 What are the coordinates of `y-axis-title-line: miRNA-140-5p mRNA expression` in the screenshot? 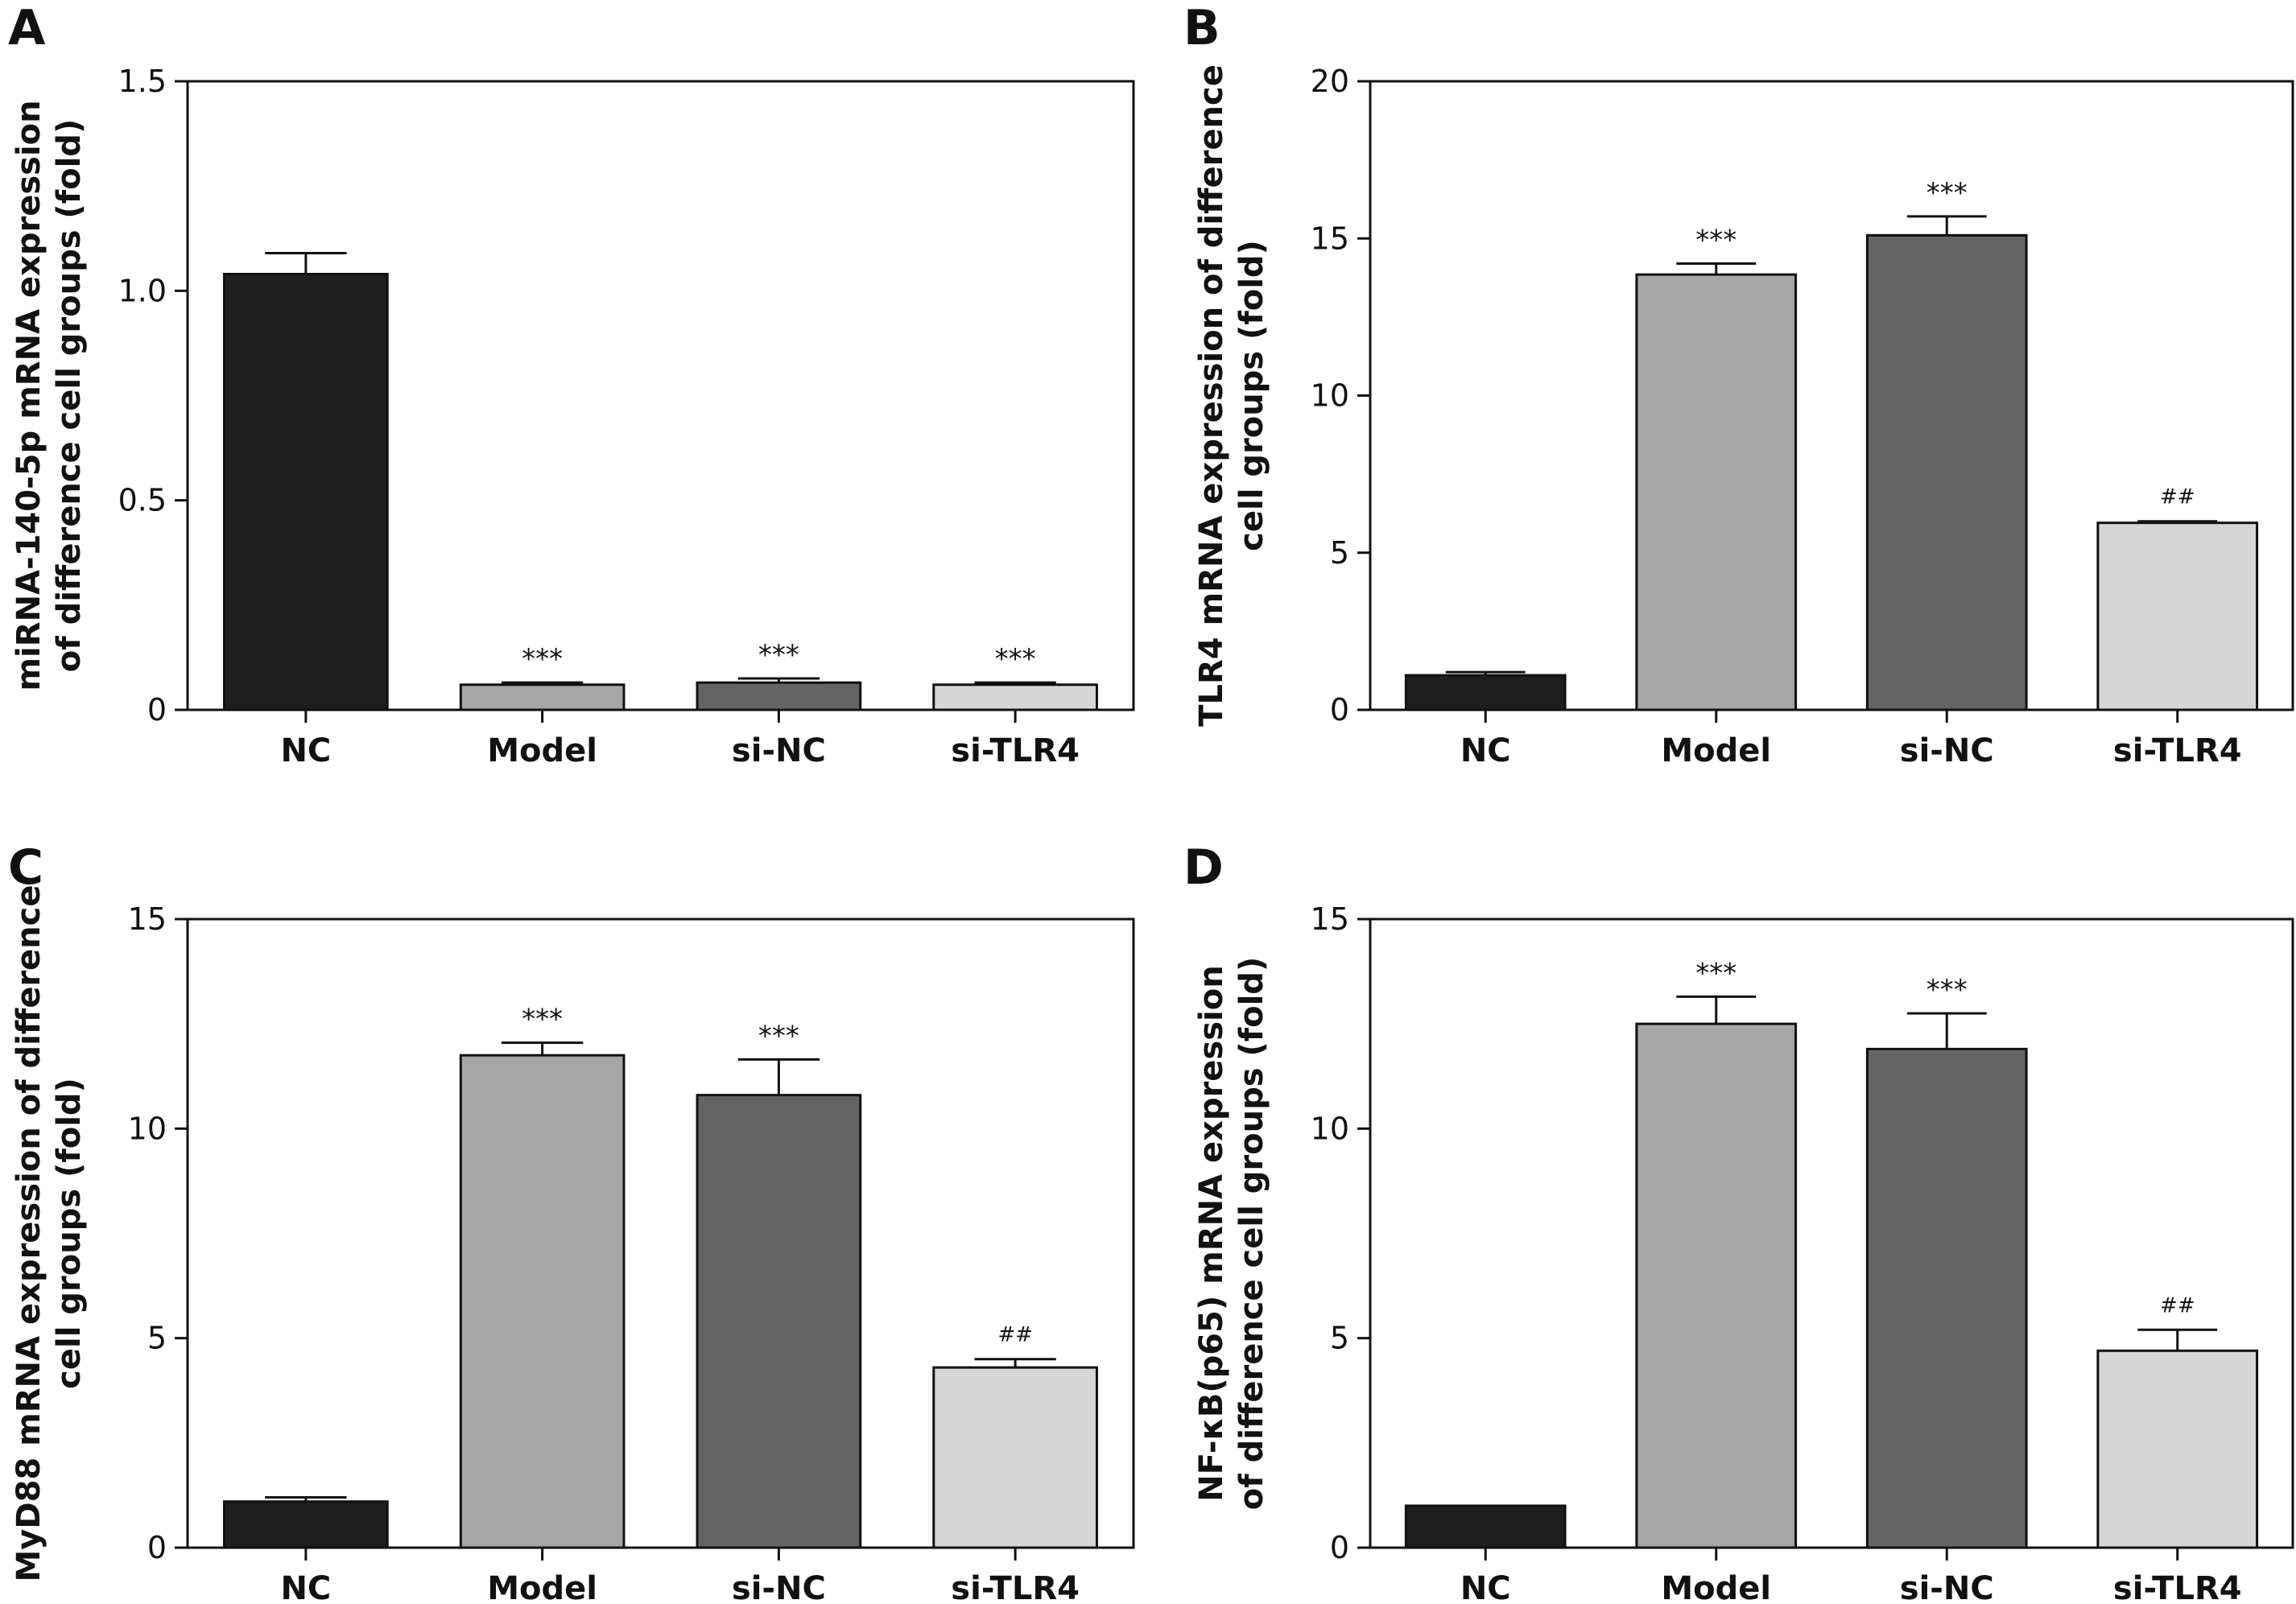 It's located at (28, 395).